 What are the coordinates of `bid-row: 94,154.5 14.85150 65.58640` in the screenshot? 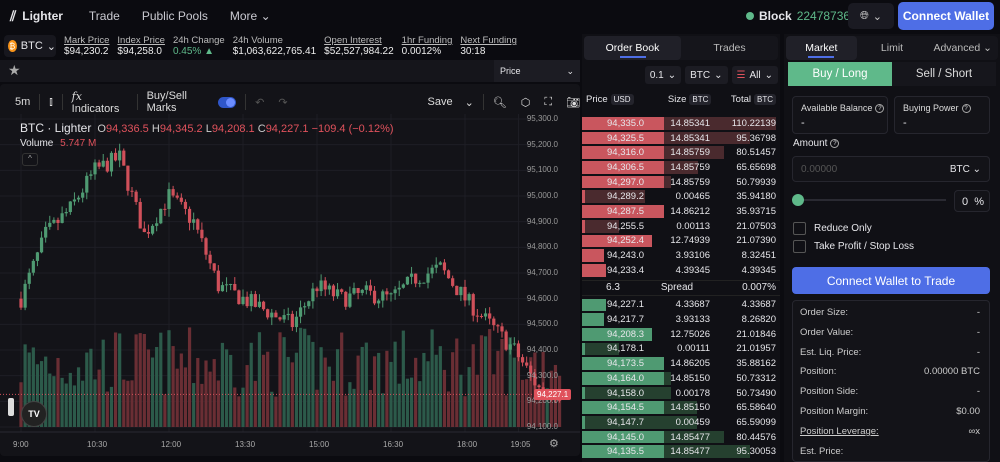 It's located at (681, 407).